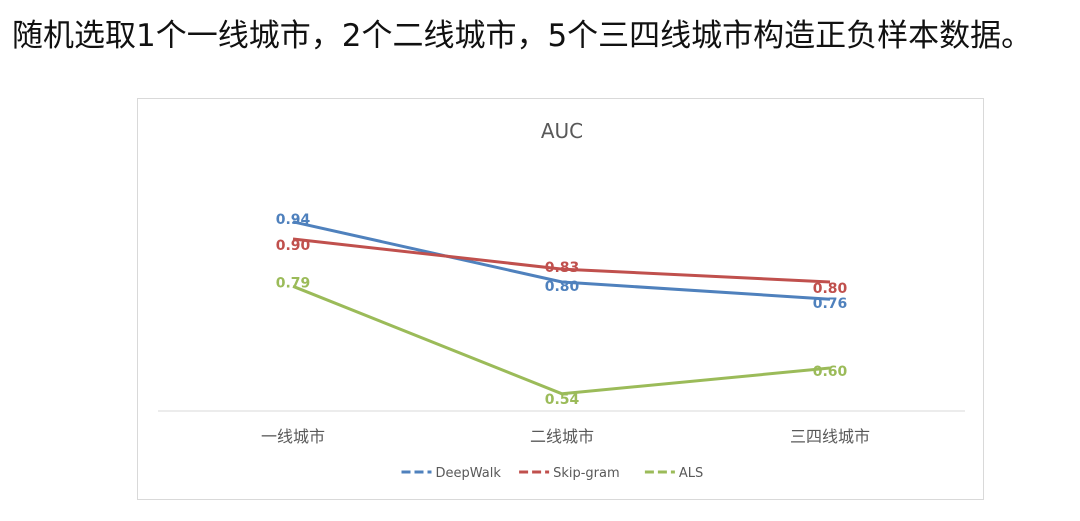  Describe the element at coordinates (293, 436) in the screenshot. I see `x-tick-label: 一线城市` at that location.